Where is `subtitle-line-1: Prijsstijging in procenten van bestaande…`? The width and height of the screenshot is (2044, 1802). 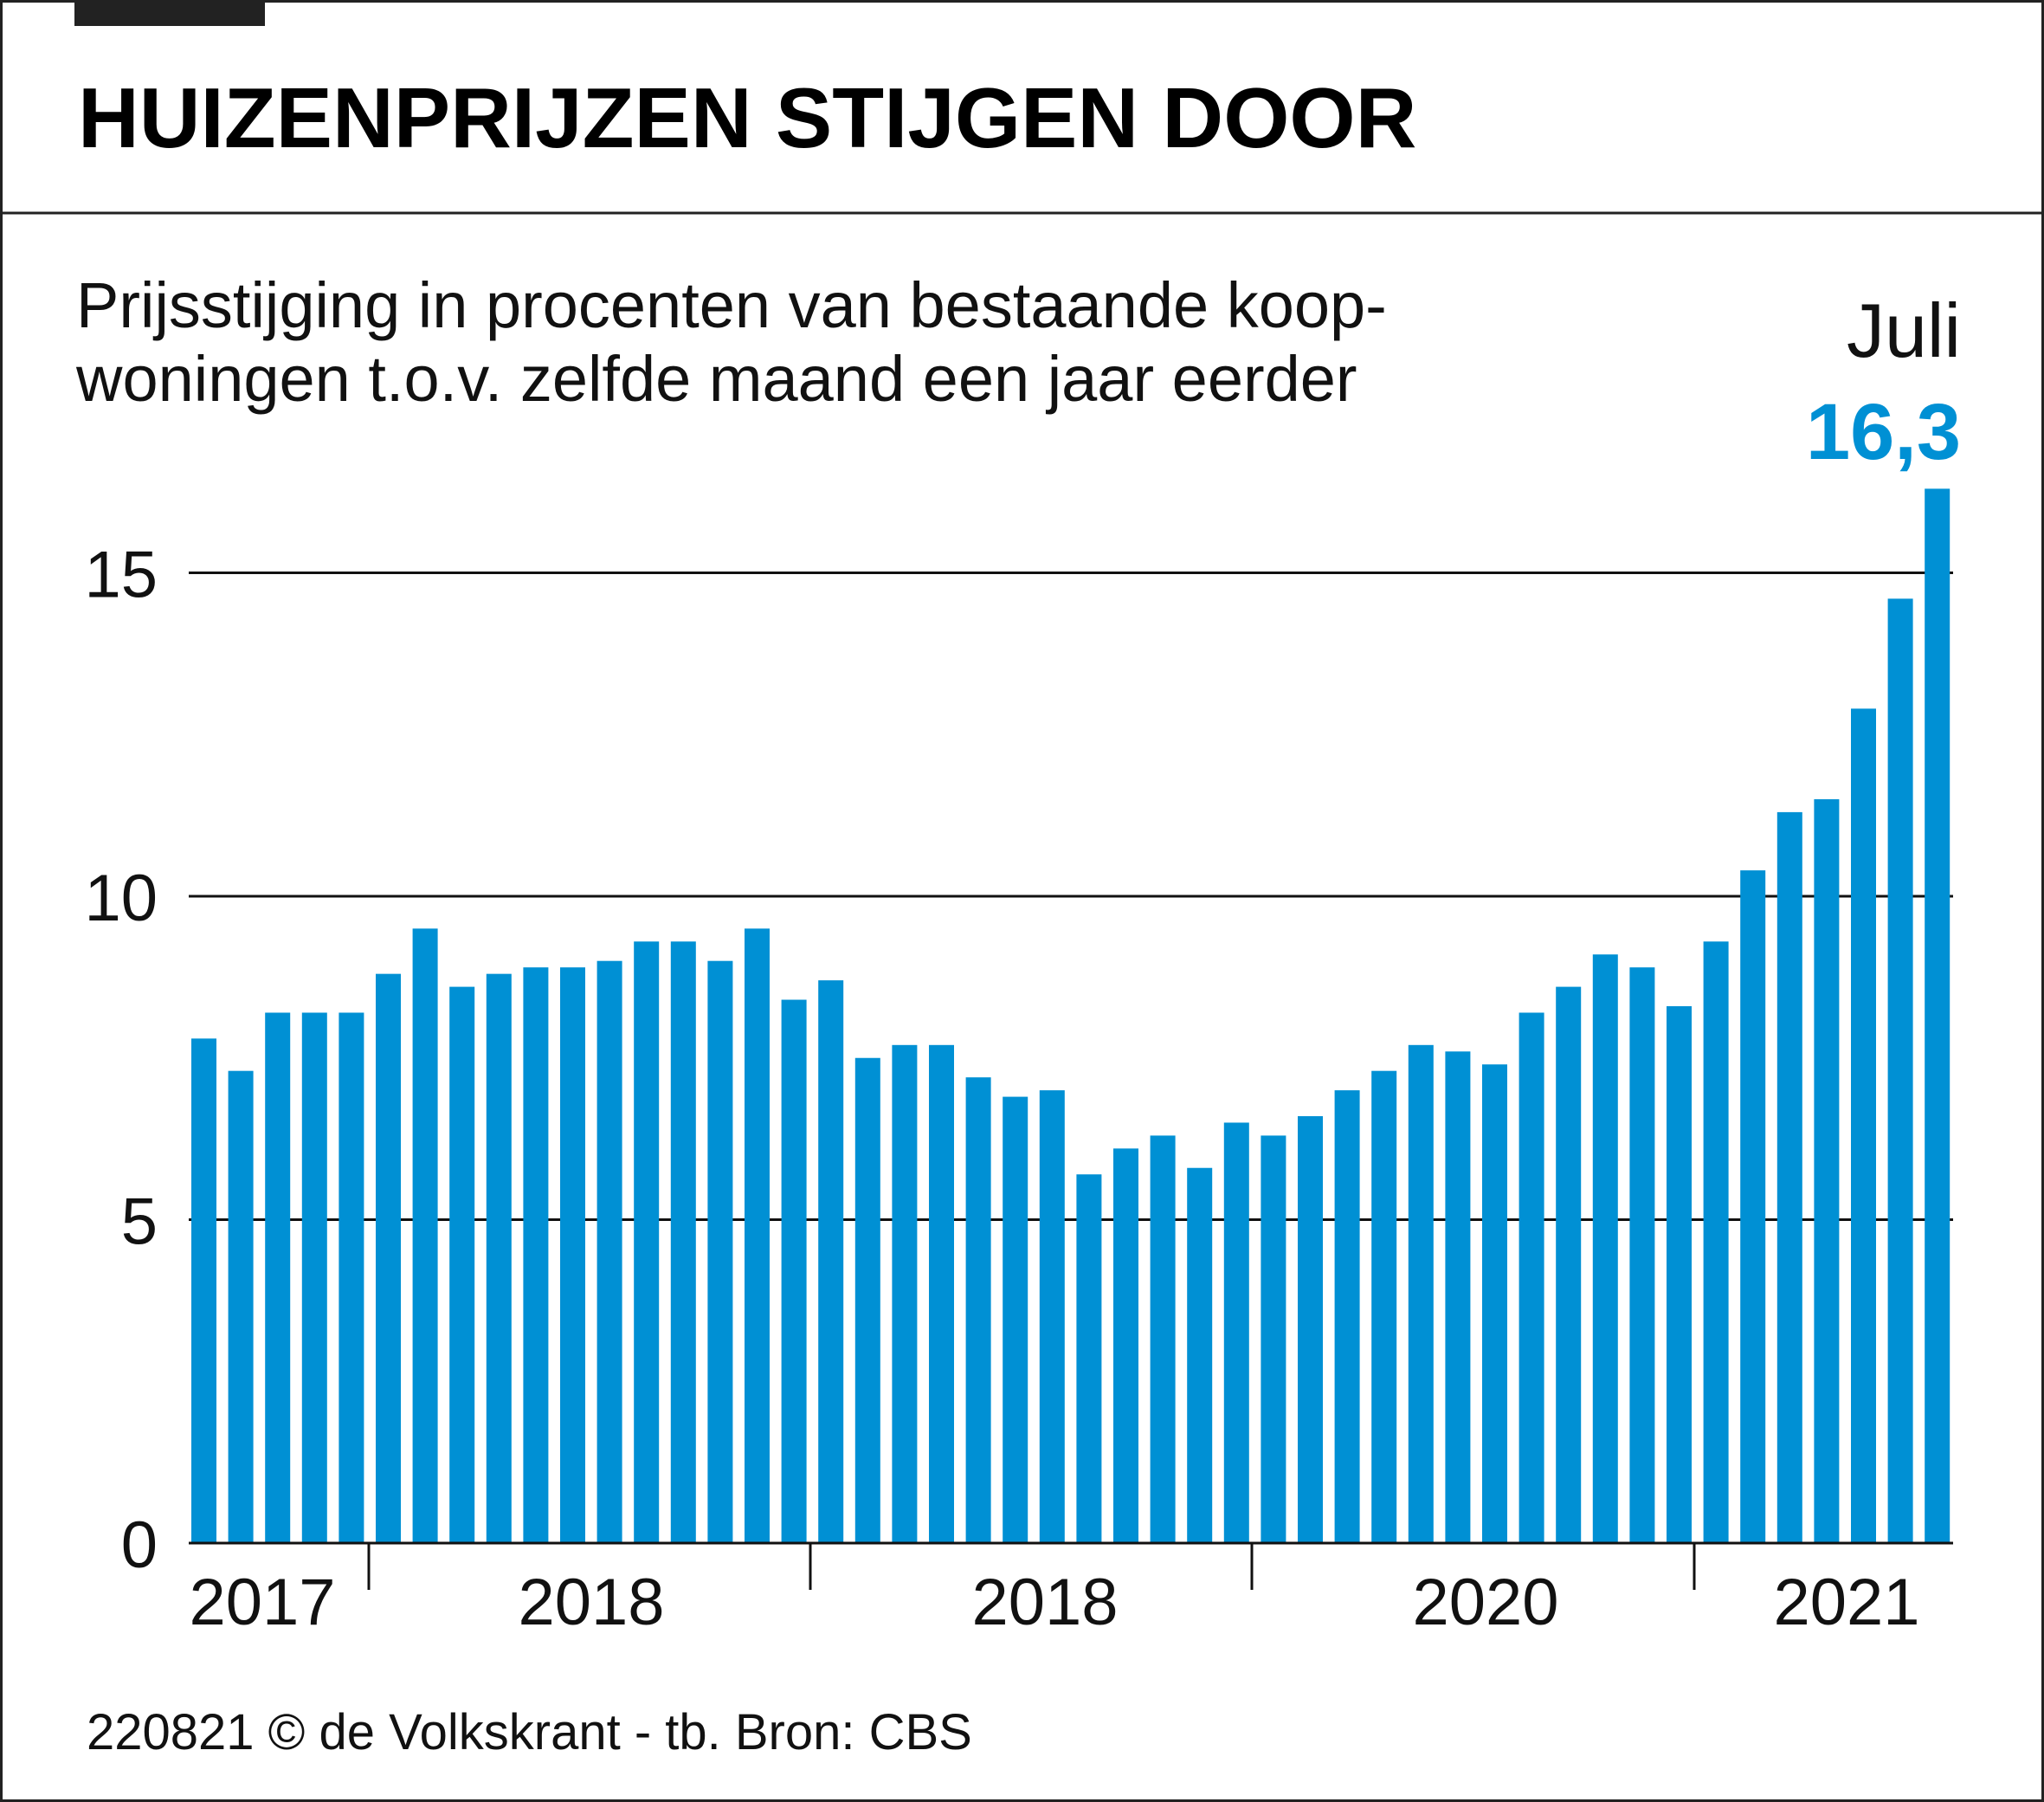
subtitle-line-1: Prijsstijging in procenten van bestaande… is located at coordinates (731, 305).